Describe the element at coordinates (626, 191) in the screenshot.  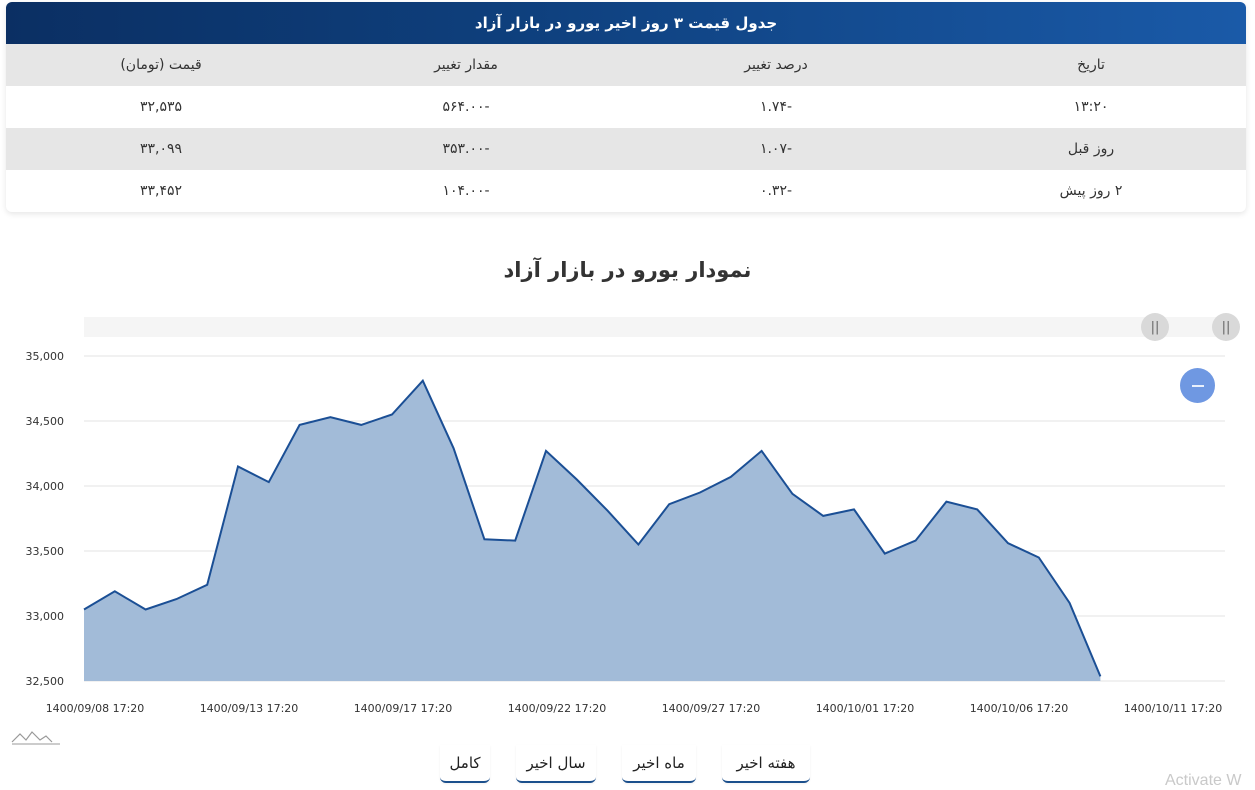
I see `table-row: ۳۳,۴۵۲ -۱۰۴.۰۰ -۰.۳۲ ۲ روز پیش` at that location.